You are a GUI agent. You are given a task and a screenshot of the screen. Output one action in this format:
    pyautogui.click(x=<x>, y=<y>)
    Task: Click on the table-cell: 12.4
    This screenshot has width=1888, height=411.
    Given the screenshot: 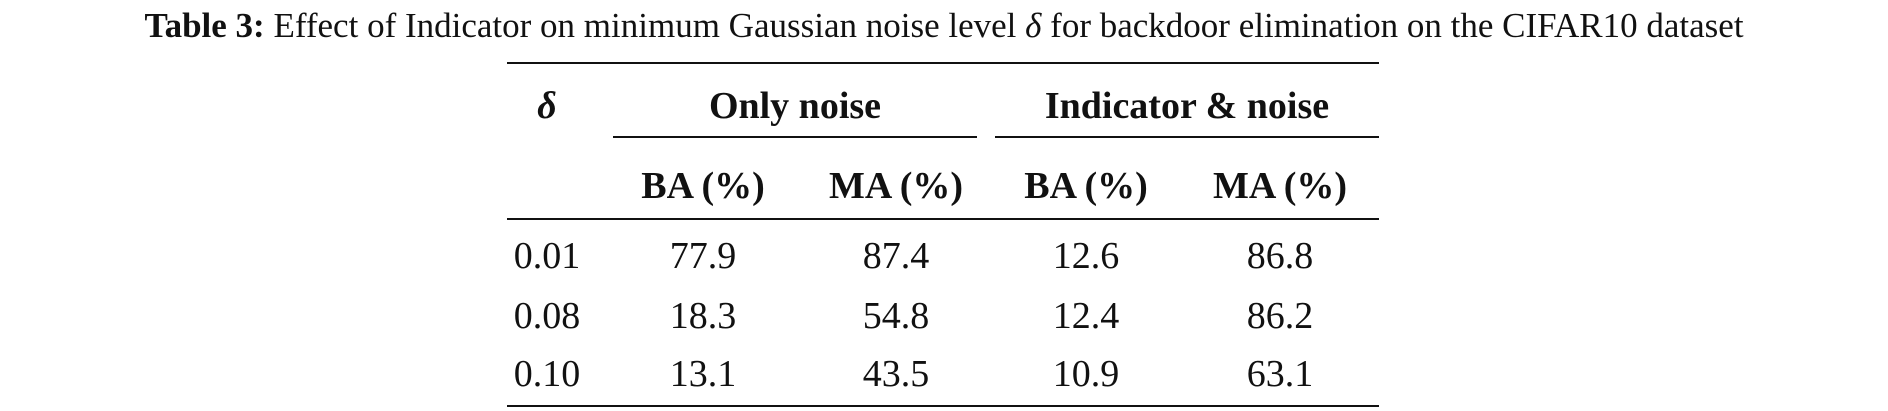 What is the action you would take?
    pyautogui.click(x=1086, y=316)
    